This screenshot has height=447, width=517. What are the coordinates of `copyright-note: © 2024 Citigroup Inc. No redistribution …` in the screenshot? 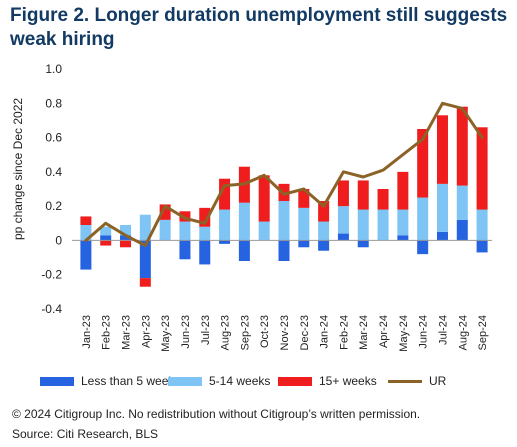 It's located at (216, 414).